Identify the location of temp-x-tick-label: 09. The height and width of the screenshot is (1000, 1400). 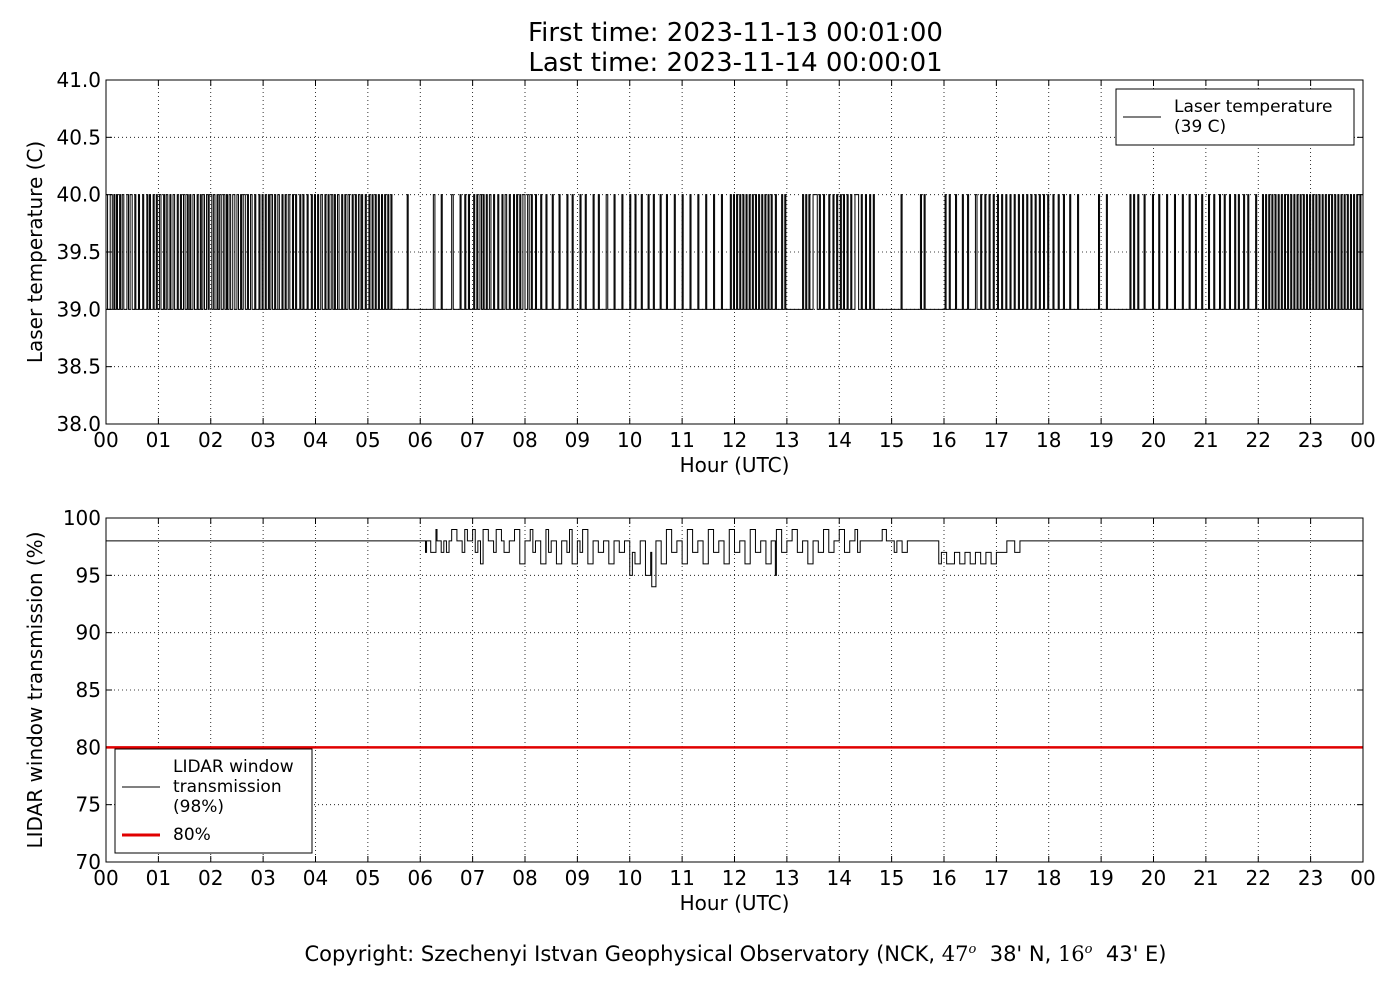
(577, 440).